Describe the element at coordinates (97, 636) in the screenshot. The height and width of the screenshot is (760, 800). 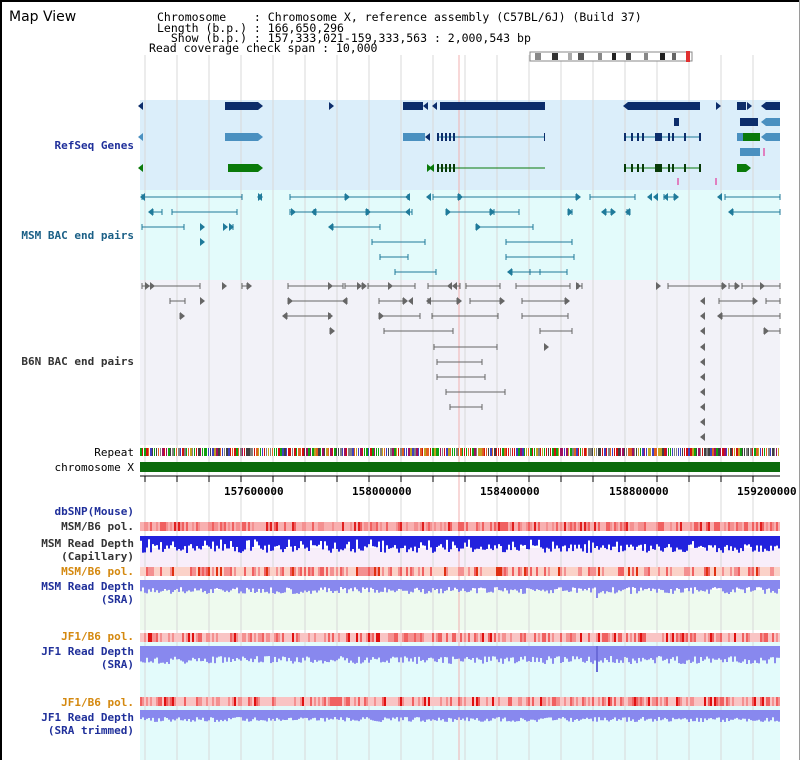
I see `track-label-jf1-pol-1: JF1/B6 pol.` at that location.